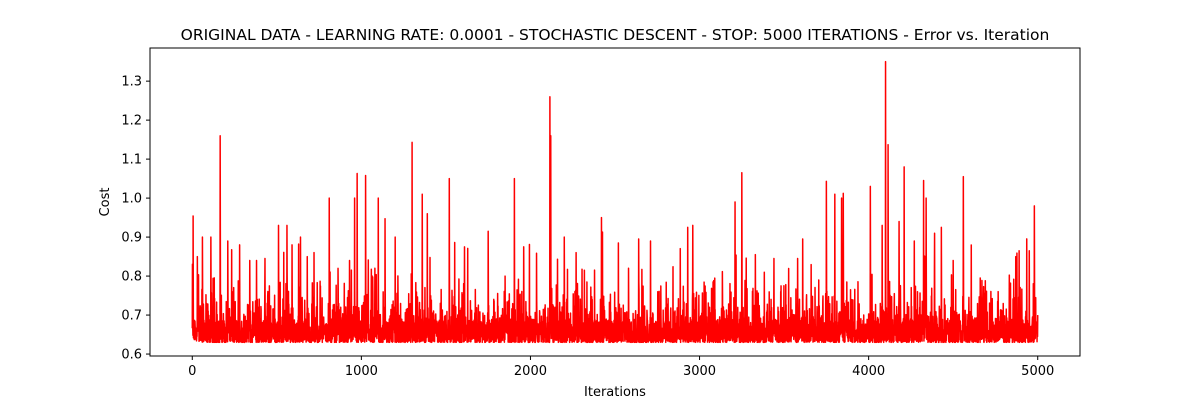 This screenshot has height=400, width=1200. What do you see at coordinates (192, 371) in the screenshot?
I see `x-tick-label: 0` at bounding box center [192, 371].